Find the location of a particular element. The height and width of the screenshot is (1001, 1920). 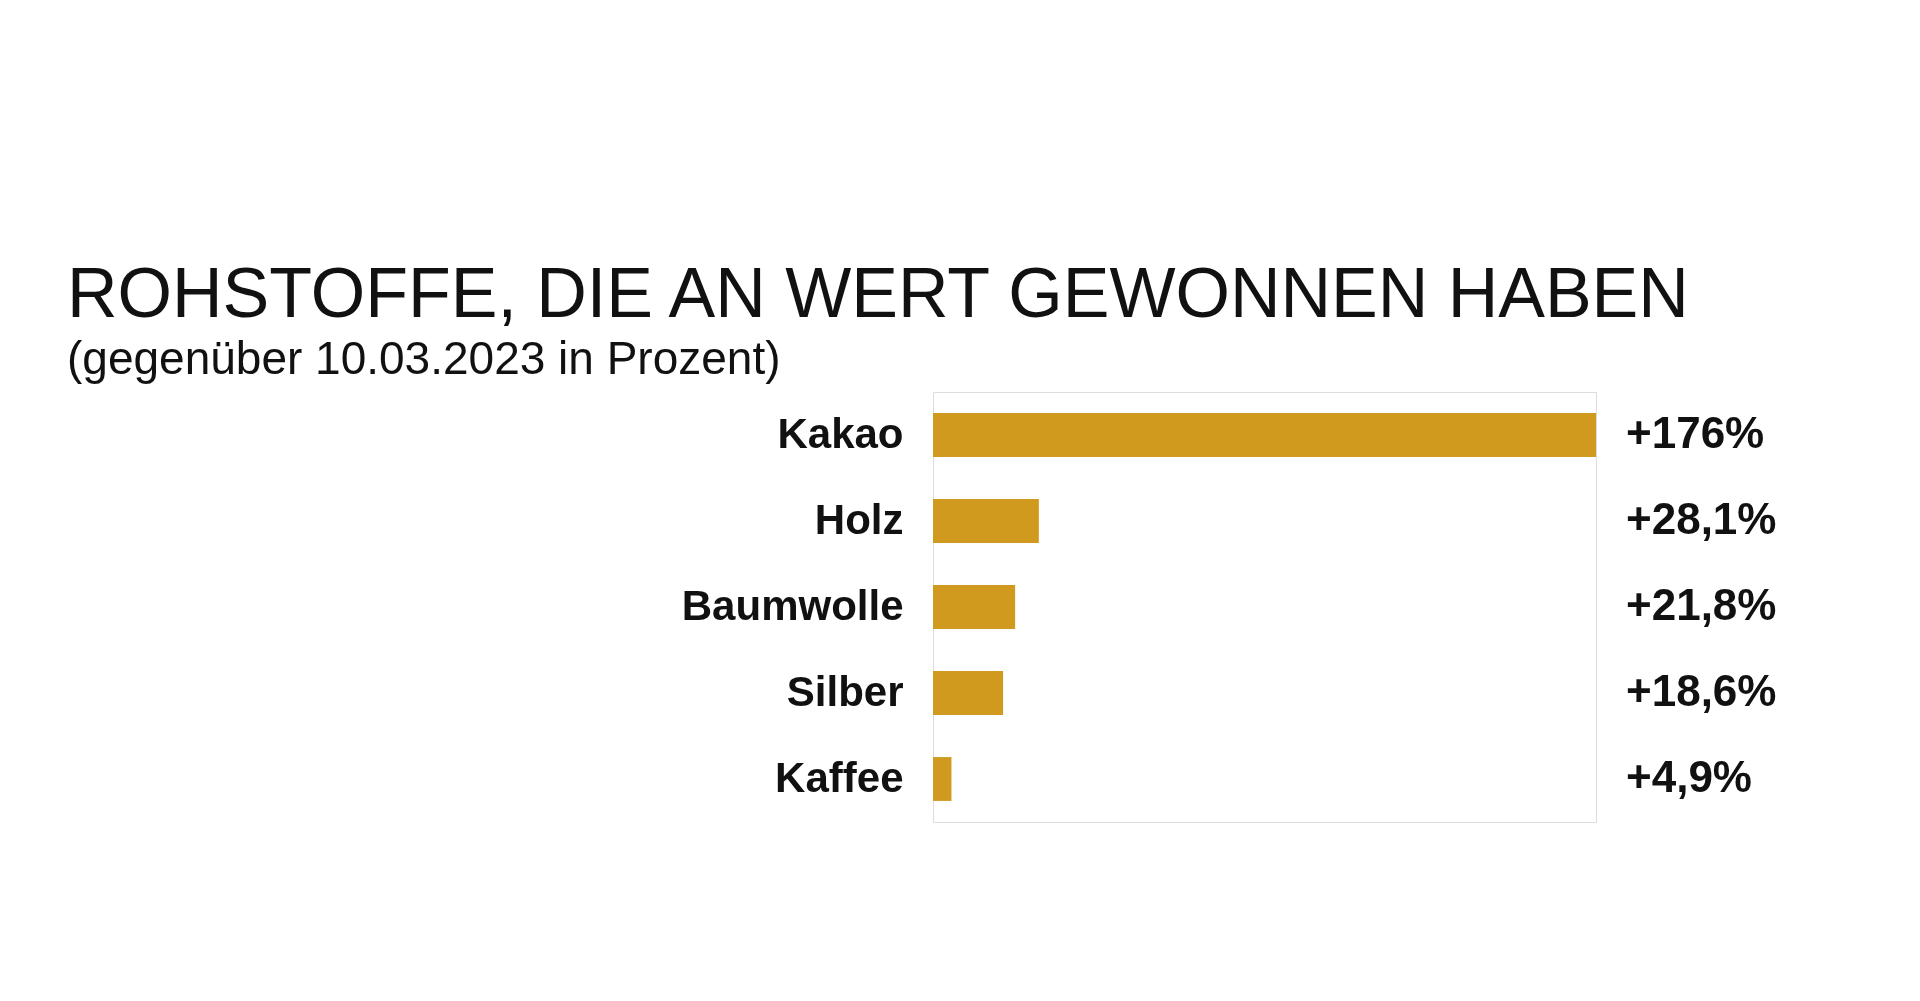

y-tick-label: Silber is located at coordinates (845, 691).